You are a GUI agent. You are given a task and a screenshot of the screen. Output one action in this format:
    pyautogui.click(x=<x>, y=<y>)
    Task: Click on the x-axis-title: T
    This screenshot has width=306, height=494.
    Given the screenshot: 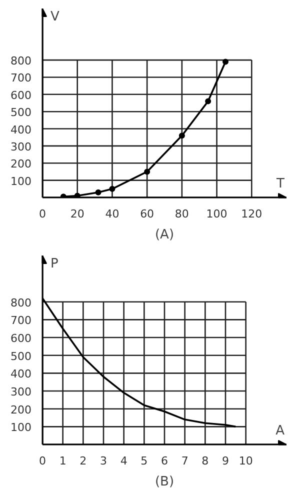 What is the action you would take?
    pyautogui.click(x=280, y=184)
    